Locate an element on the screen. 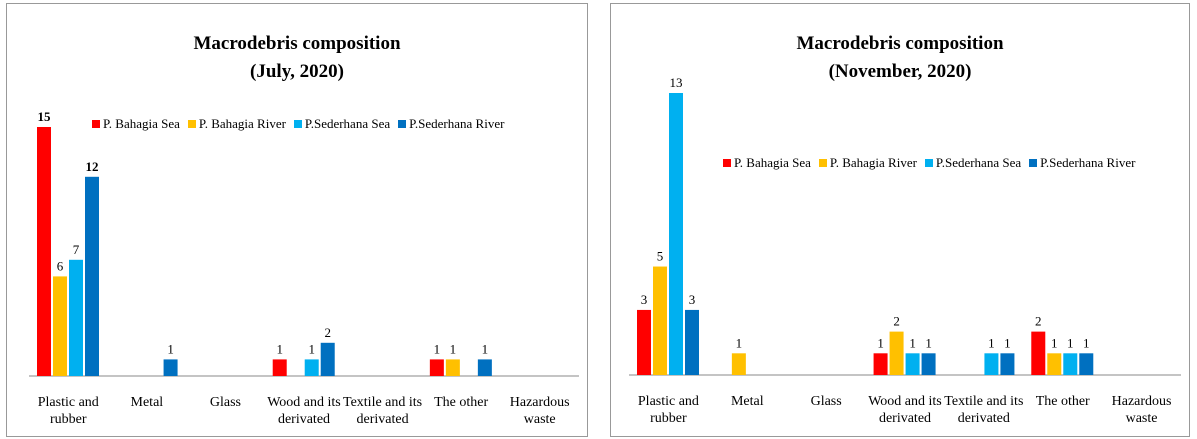 The width and height of the screenshot is (1197, 439). data-label: 5 is located at coordinates (660, 256).